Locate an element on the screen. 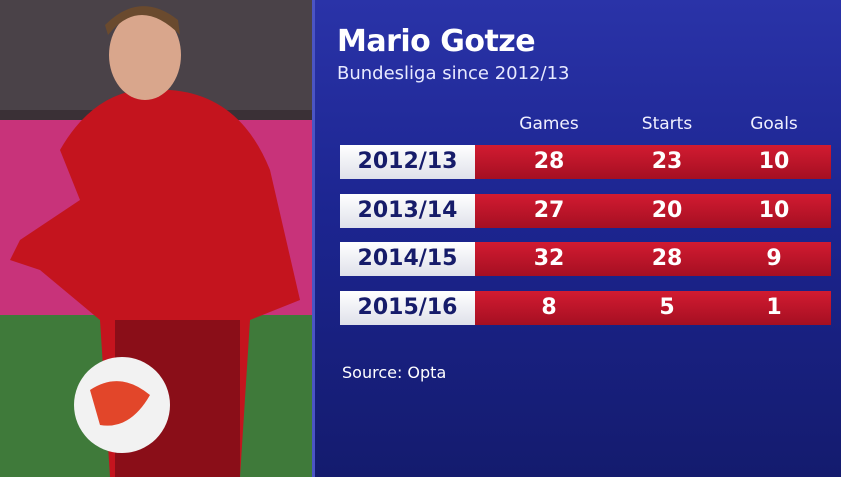  table-row: 2015/16 8 5 1 is located at coordinates (585, 308).